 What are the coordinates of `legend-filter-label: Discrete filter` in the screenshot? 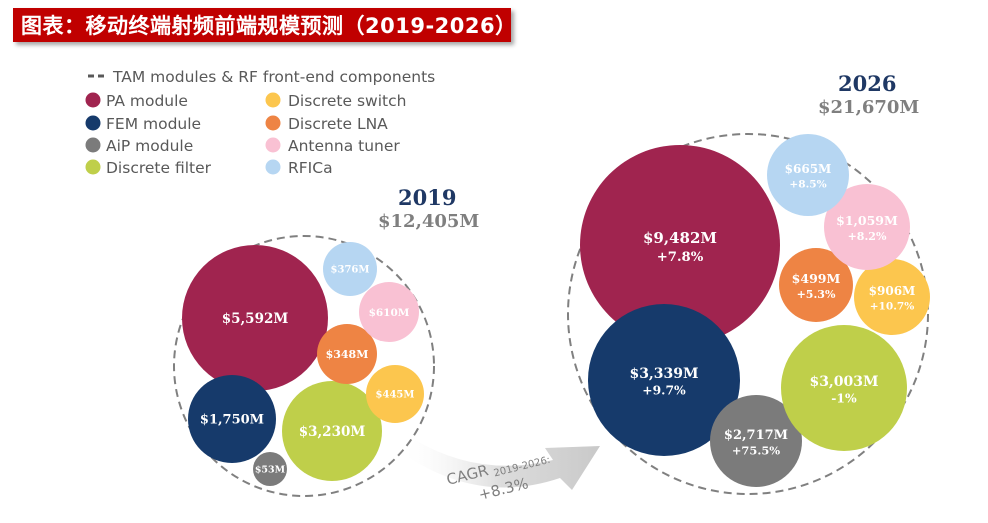 It's located at (159, 168).